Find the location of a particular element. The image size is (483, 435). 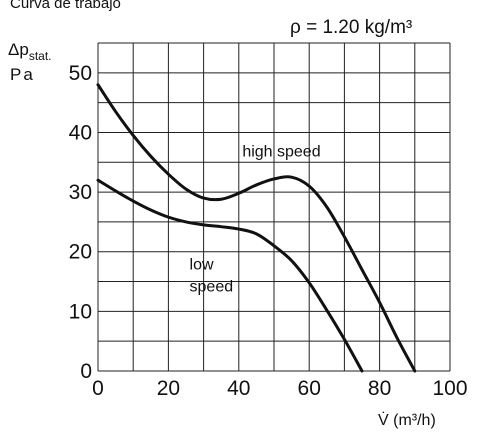

y-tick-label: 20 is located at coordinates (80, 252).